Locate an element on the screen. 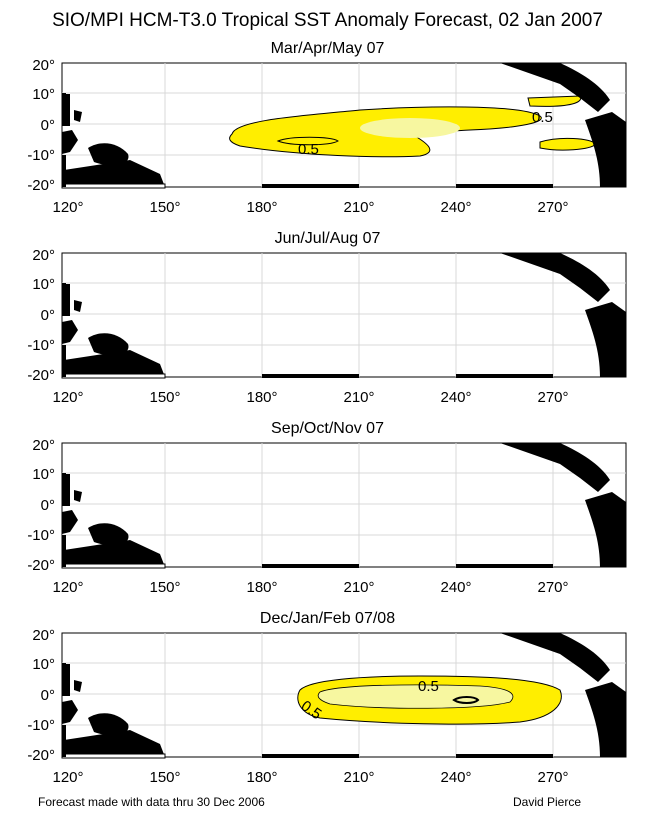  panel-subtitle: Sep/Oct/Nov 07 is located at coordinates (327, 428).